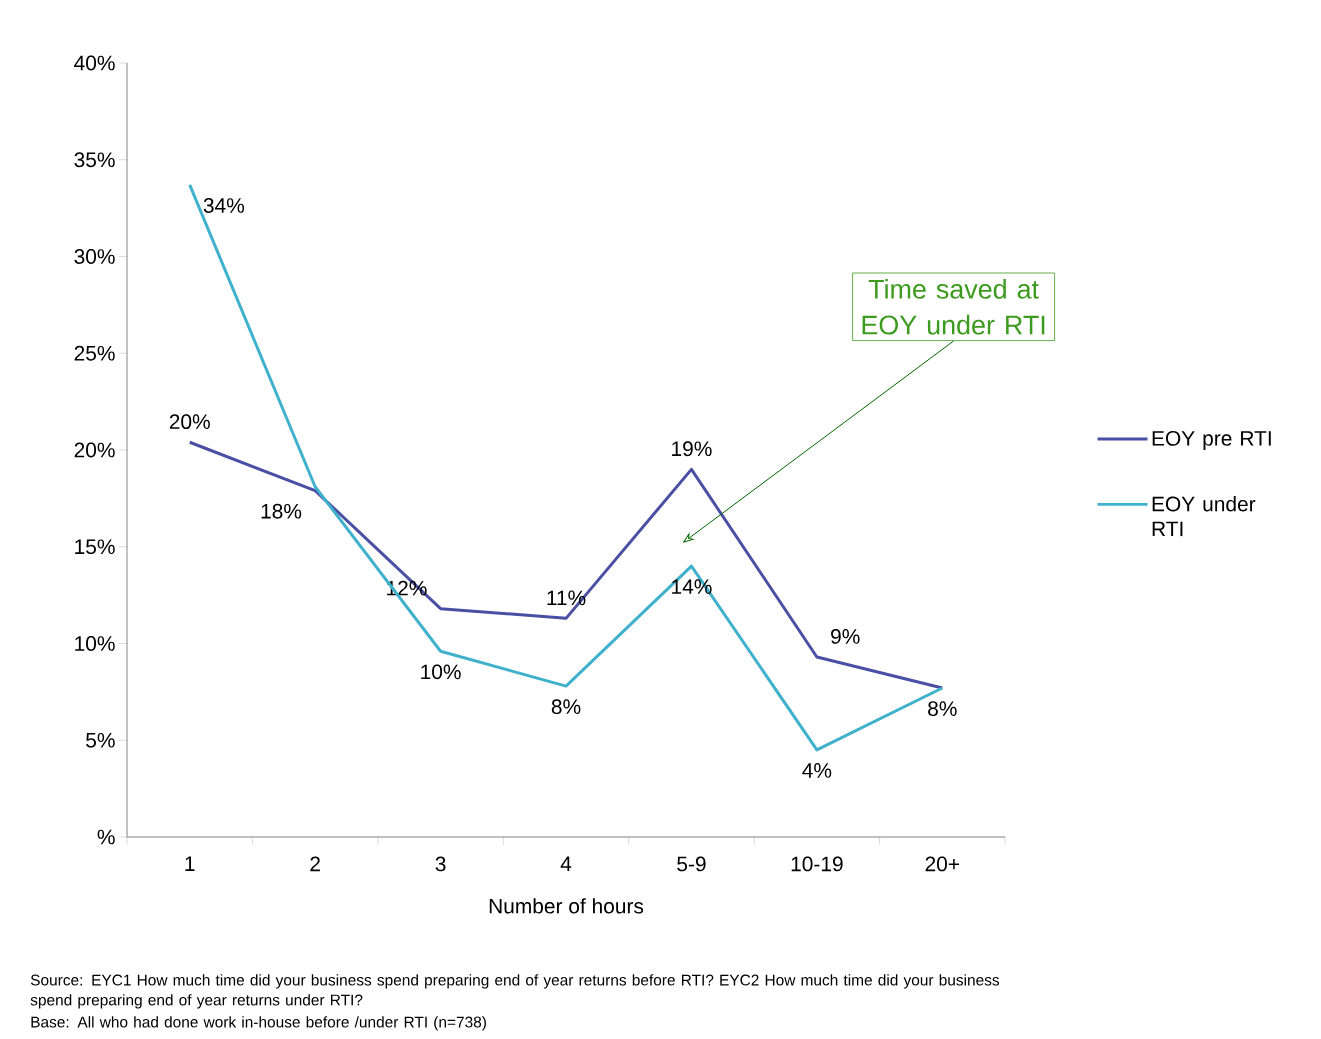  What do you see at coordinates (1211, 440) in the screenshot?
I see `legend-label: EOY pre RTI` at bounding box center [1211, 440].